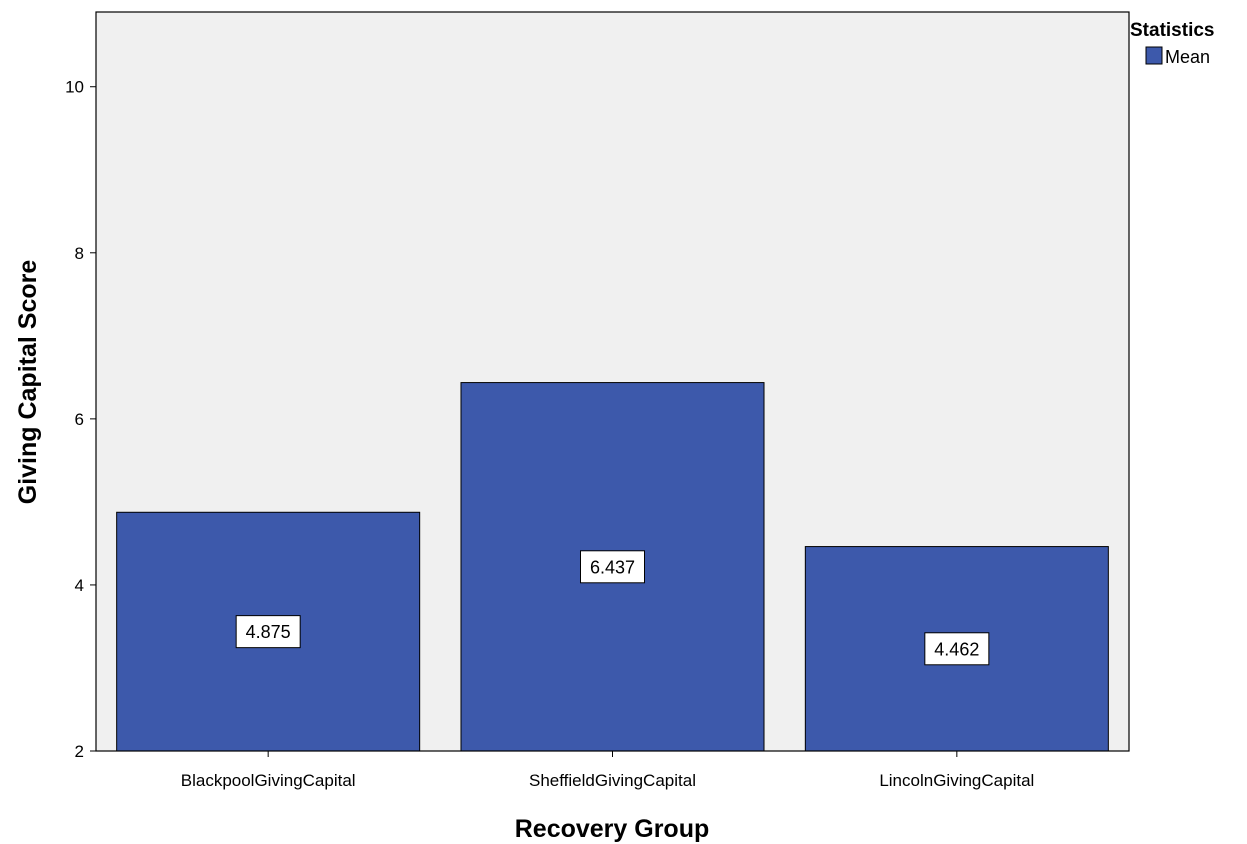 Image resolution: width=1247 pixels, height=844 pixels. Describe the element at coordinates (79, 253) in the screenshot. I see `y-tick-label-3: 8` at that location.